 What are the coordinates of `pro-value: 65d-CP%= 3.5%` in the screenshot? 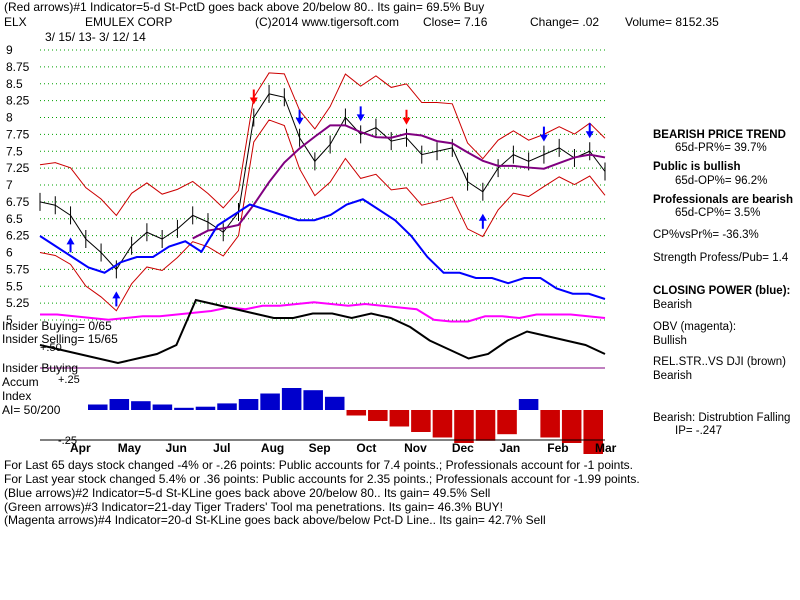 It's located at (718, 213).